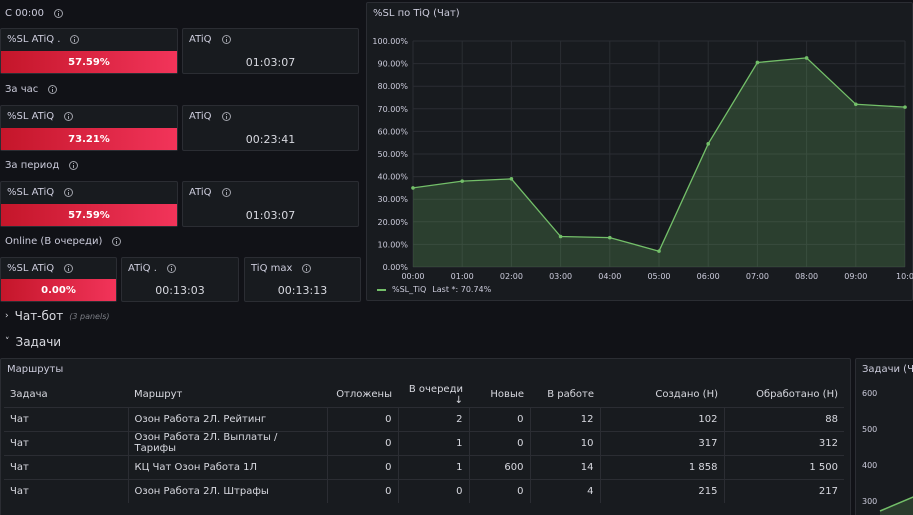 The image size is (913, 515). I want to click on column-header: Создано (Н), so click(686, 395).